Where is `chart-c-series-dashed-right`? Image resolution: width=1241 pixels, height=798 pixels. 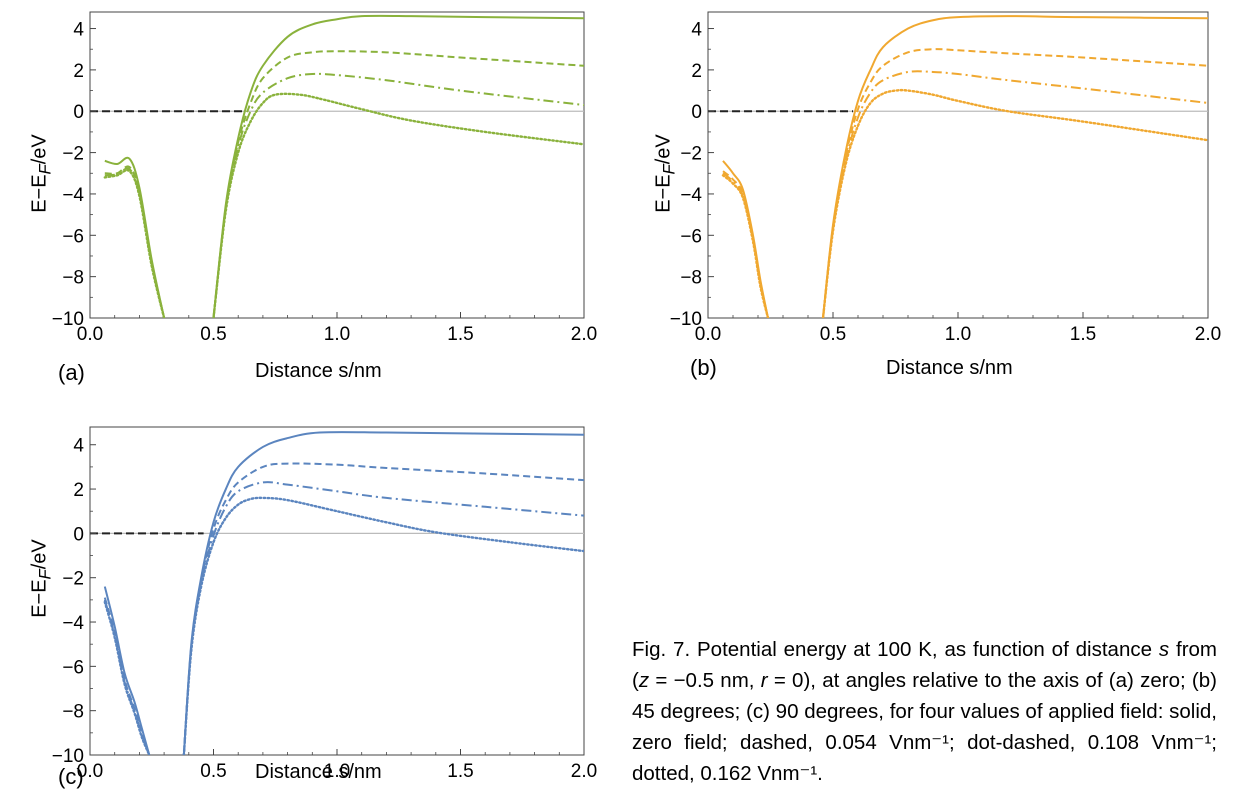
chart-c-series-dashed-right is located at coordinates (383, 608).